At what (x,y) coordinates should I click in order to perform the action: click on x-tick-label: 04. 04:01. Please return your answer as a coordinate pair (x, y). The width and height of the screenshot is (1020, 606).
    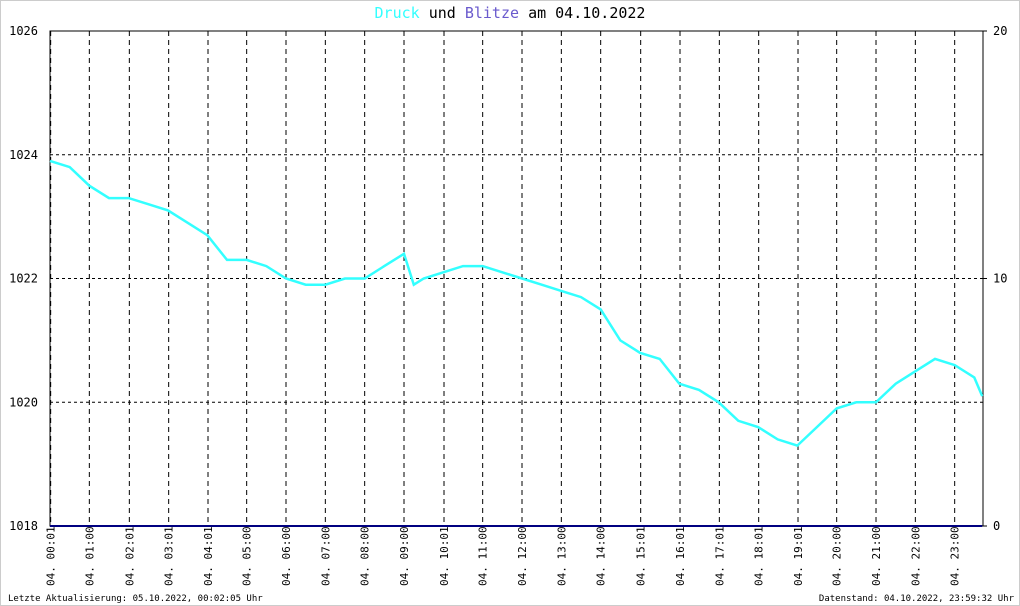
    Looking at the image, I should click on (208, 556).